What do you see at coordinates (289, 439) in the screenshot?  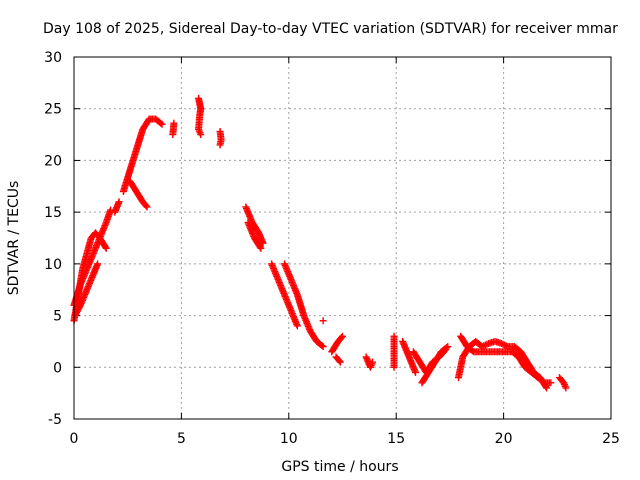 I see `x-tick-label: 10` at bounding box center [289, 439].